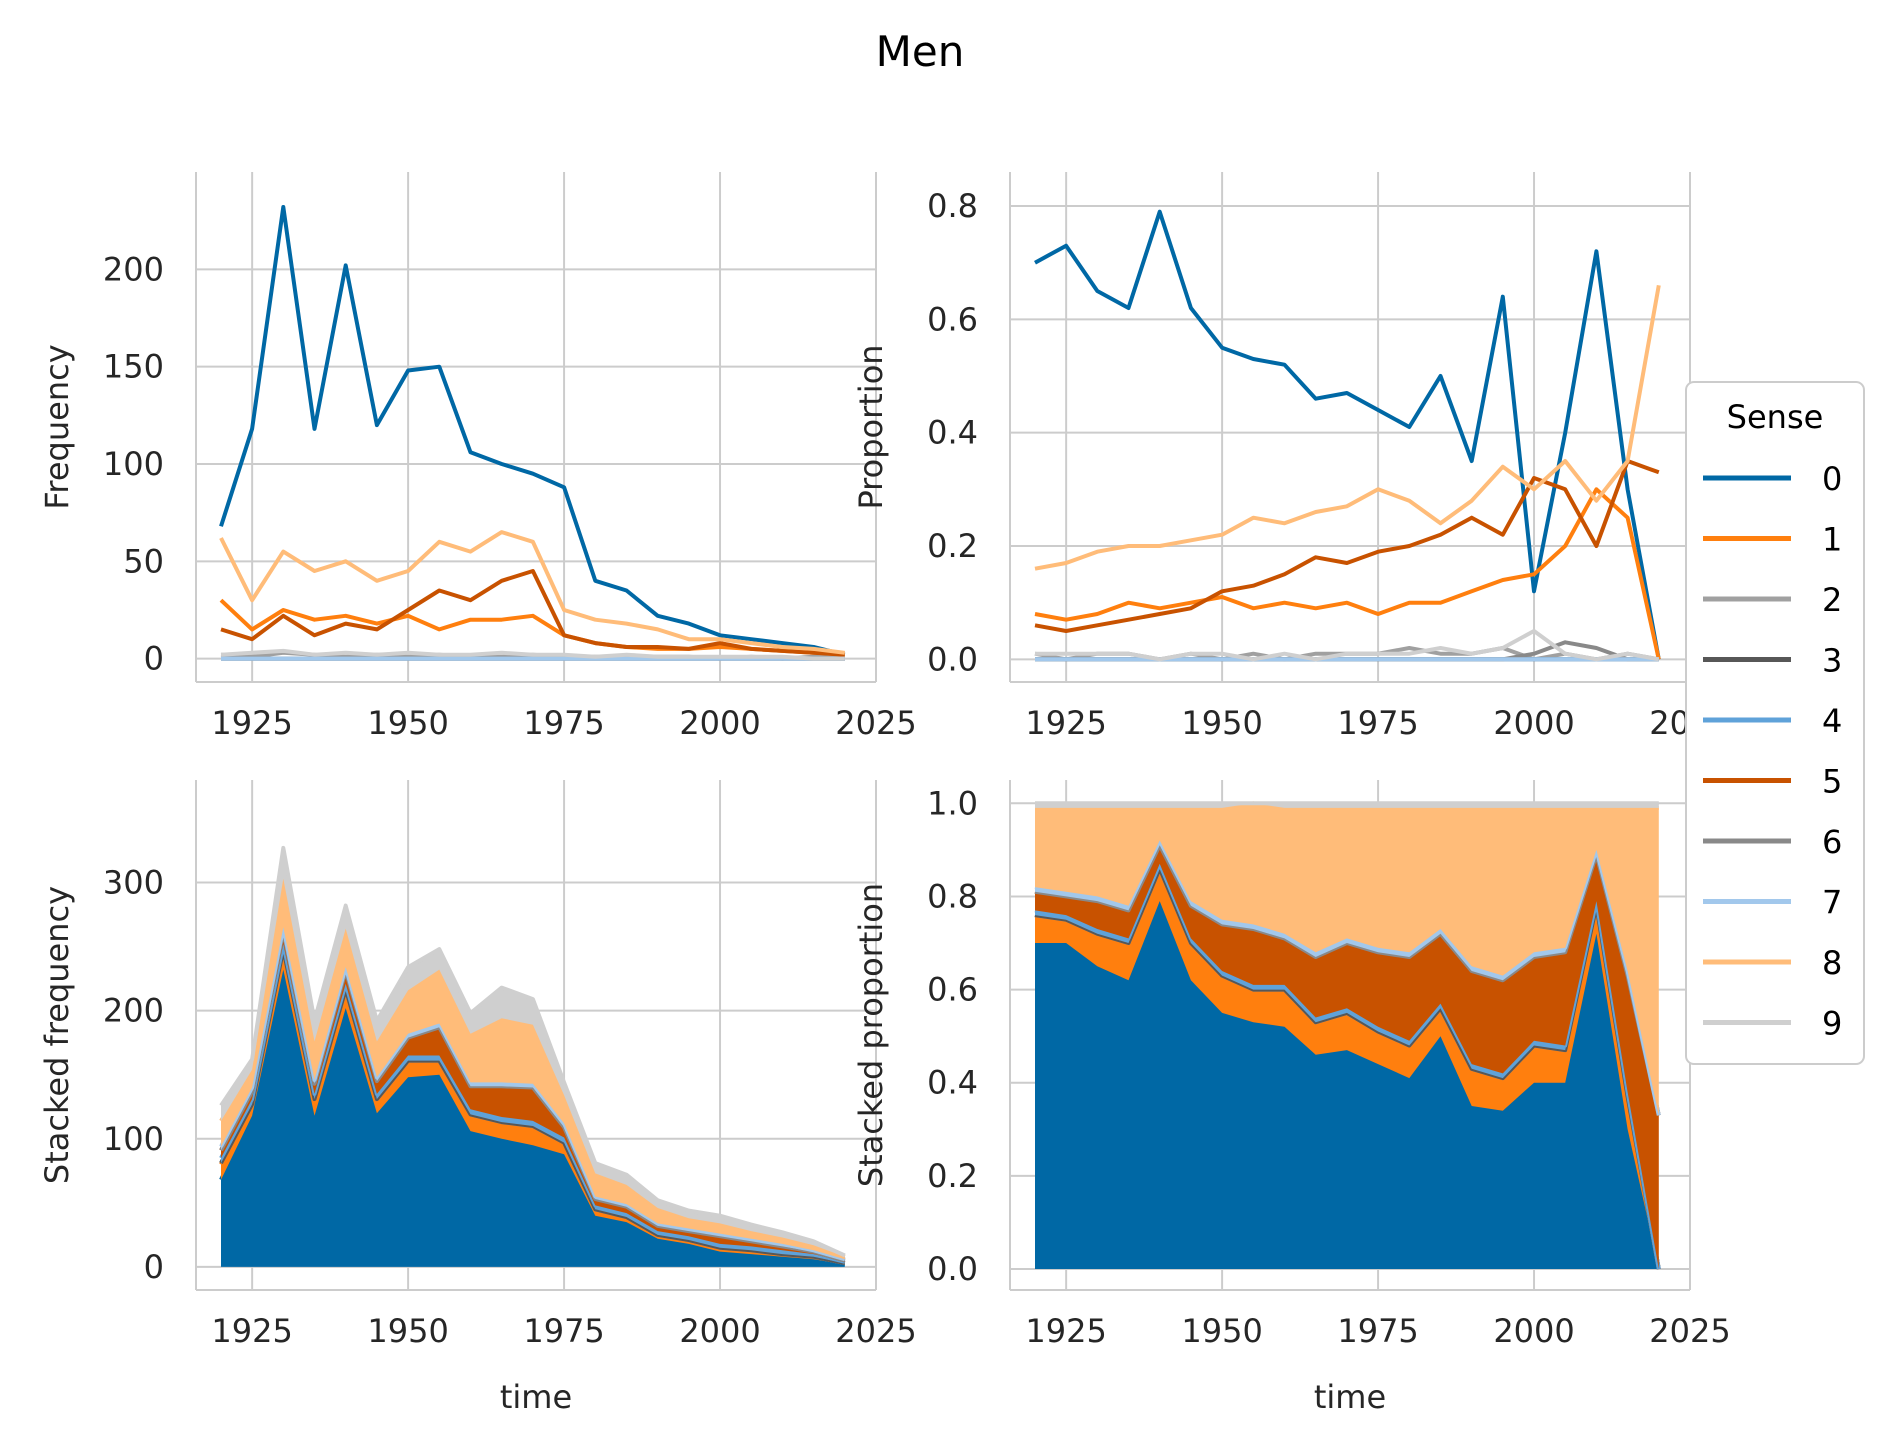 The image size is (1884, 1438). What do you see at coordinates (1832, 903) in the screenshot?
I see `legend-label: 7` at bounding box center [1832, 903].